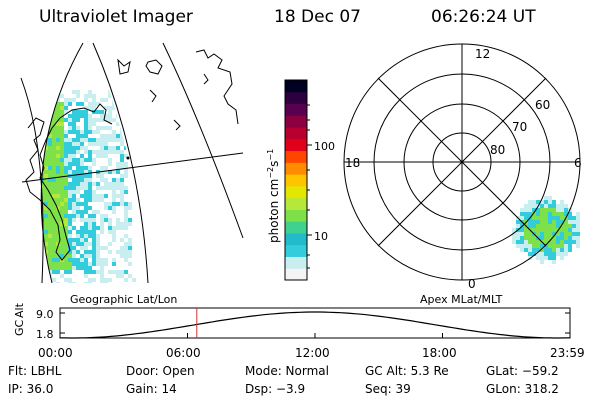 The height and width of the screenshot is (400, 600). Describe the element at coordinates (31, 389) in the screenshot. I see `ip-field: IP: 36.0` at that location.